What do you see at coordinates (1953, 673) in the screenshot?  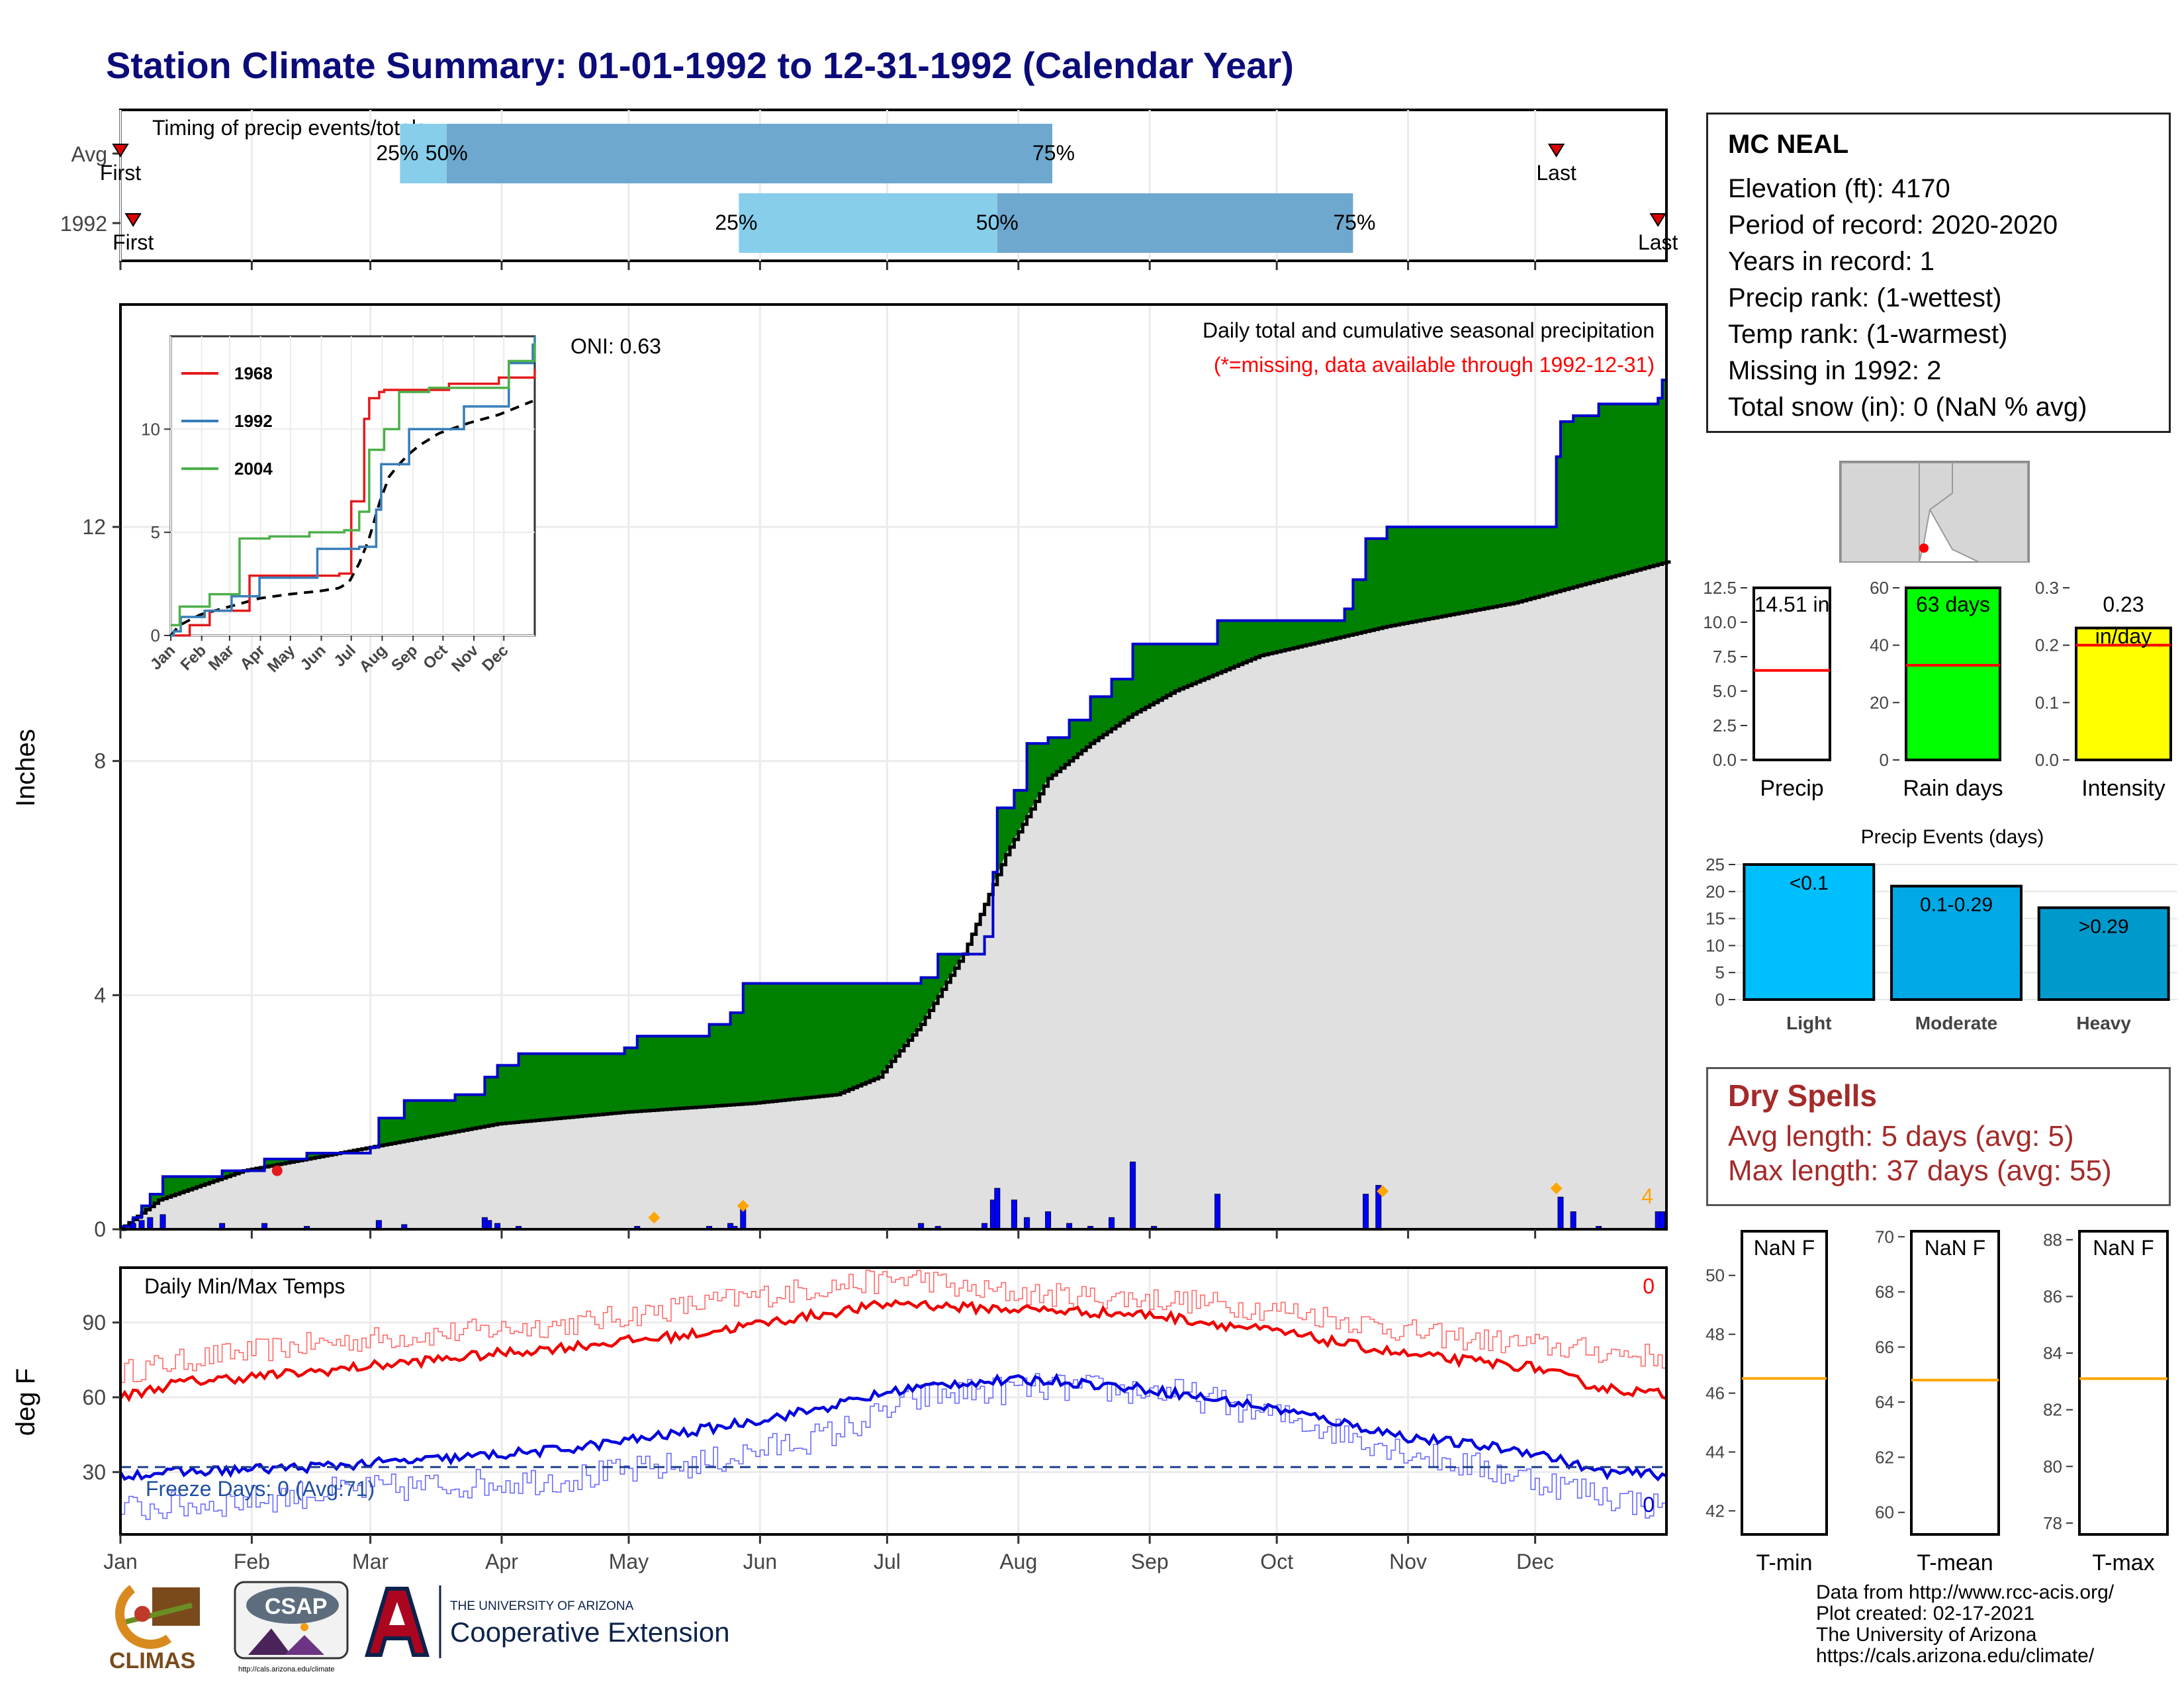 I see `rain-days-bar` at bounding box center [1953, 673].